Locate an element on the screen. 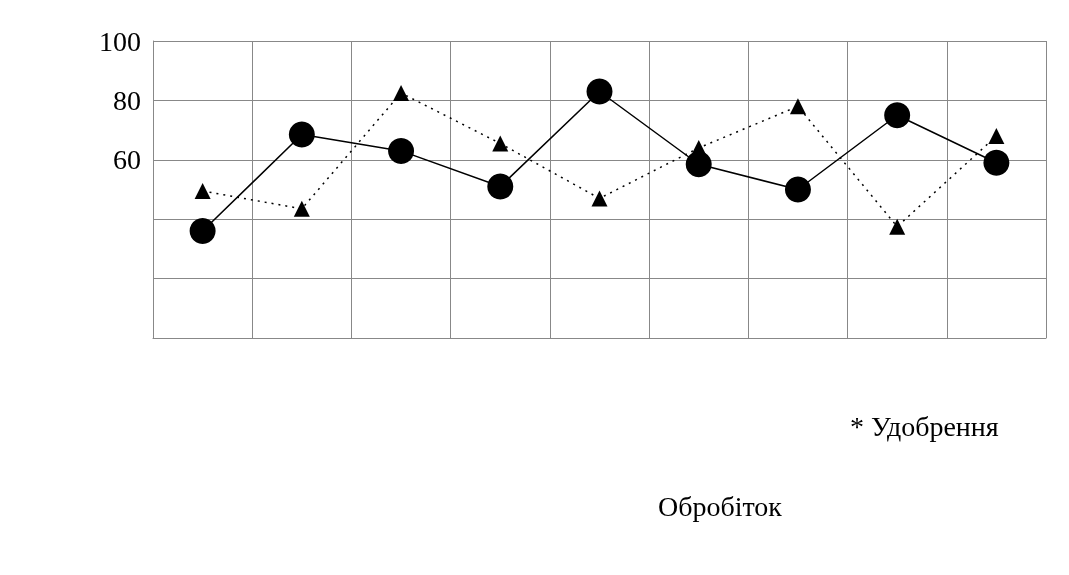  text: * Удобрення is located at coordinates (924, 426).